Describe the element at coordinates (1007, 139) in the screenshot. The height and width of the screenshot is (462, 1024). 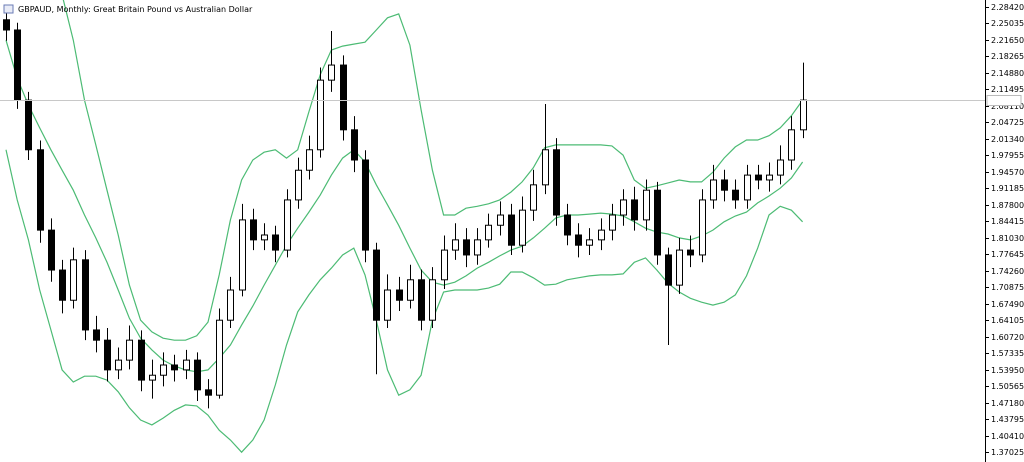
I see `y-tick-label: 2.01340` at that location.